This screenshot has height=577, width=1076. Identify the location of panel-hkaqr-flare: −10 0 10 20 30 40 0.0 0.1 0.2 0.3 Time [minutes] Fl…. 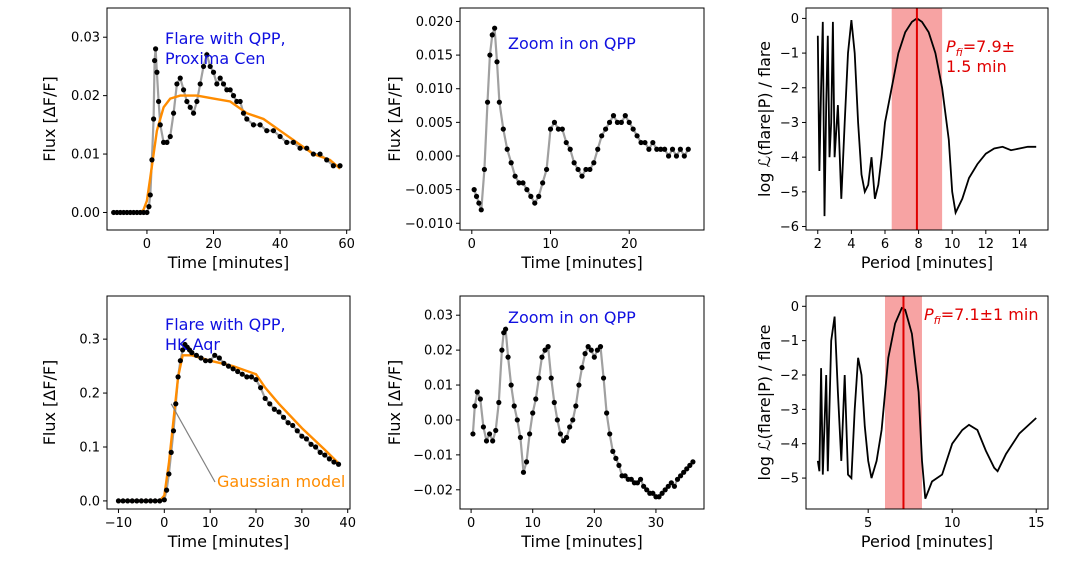
(198, 423).